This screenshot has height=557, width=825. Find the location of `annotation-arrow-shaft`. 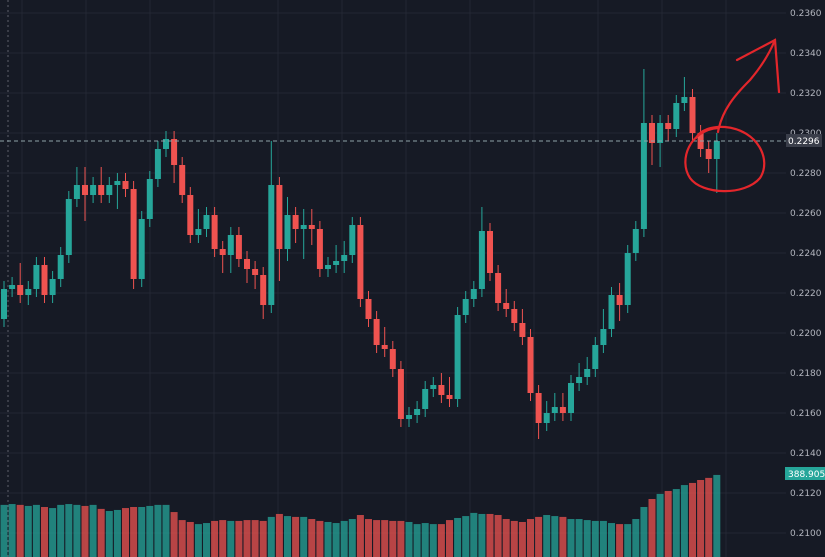

annotation-arrow-shaft is located at coordinates (746, 86).